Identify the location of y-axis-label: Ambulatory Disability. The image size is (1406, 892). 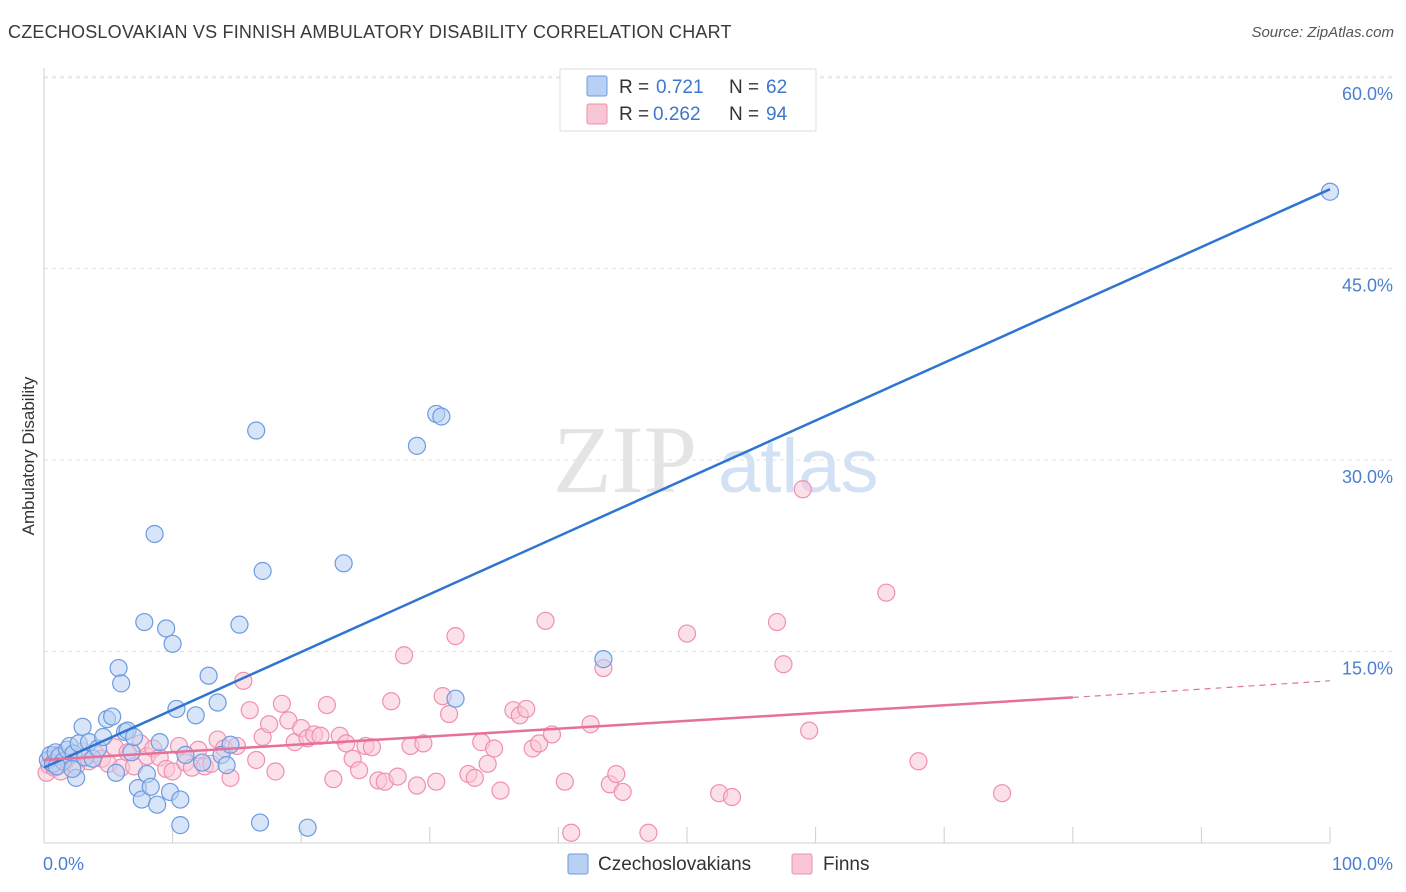
(28, 455).